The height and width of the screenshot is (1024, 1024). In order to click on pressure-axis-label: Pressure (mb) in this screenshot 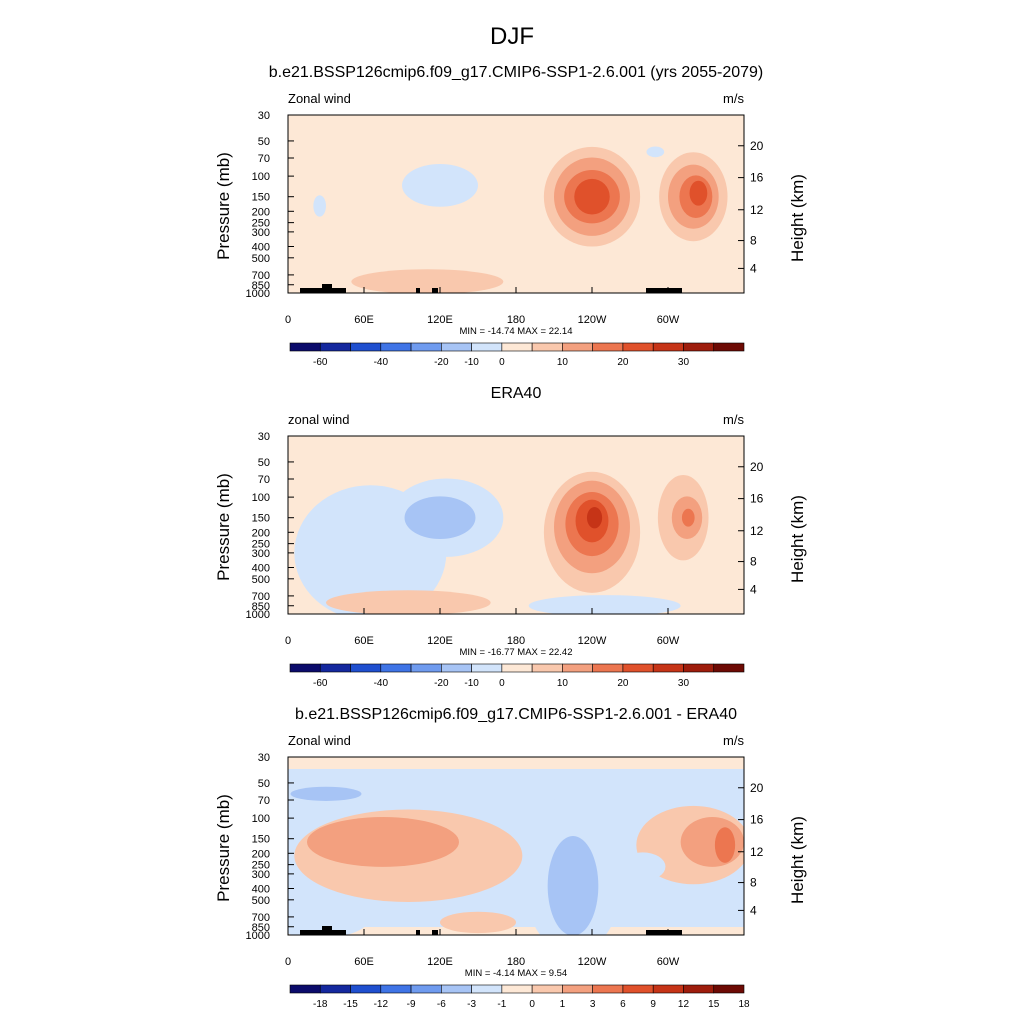, I will do `click(223, 527)`.